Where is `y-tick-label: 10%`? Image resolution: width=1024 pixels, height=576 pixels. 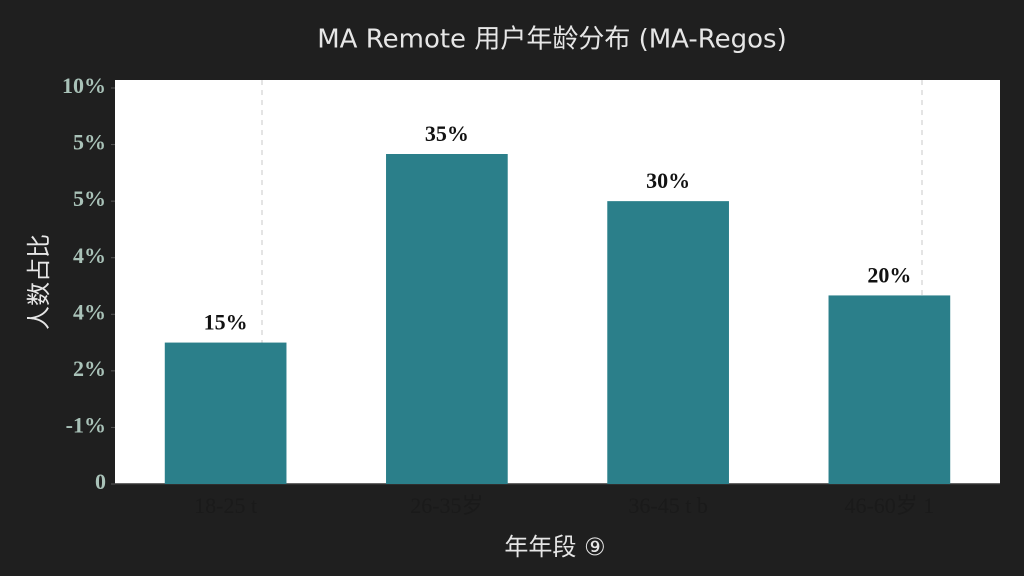
y-tick-label: 10% is located at coordinates (84, 85).